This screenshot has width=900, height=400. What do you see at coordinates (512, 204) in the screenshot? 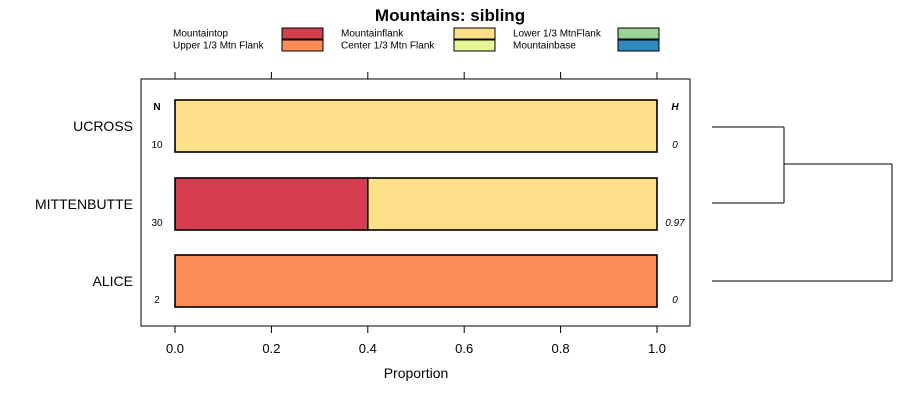
I see `bar-mittenbutte-mountainflank` at bounding box center [512, 204].